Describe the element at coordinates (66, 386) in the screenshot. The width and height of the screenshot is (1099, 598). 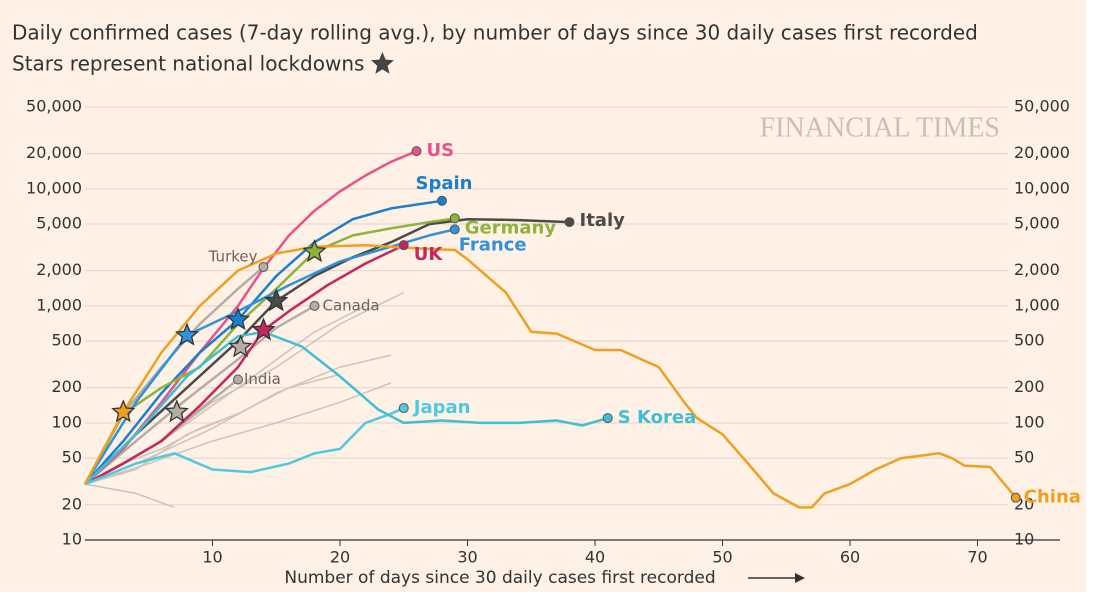
I see `y-tick-label: 200` at that location.